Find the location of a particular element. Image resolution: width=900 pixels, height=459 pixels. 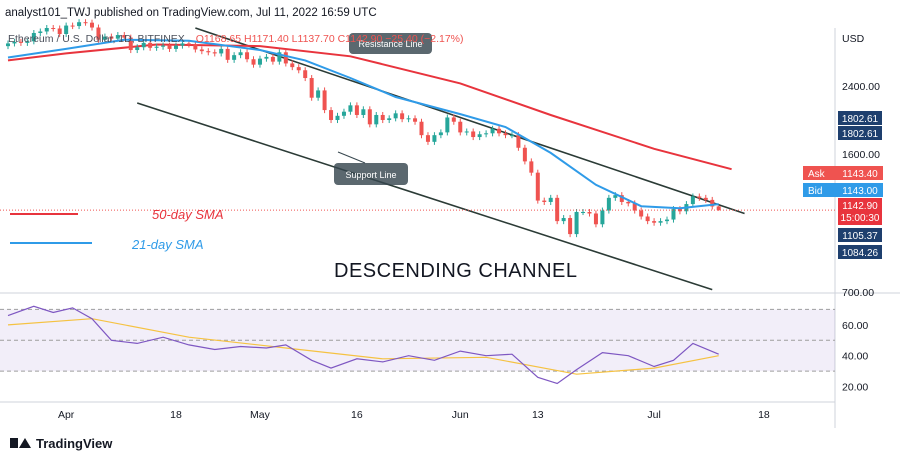

currency-label: USD is located at coordinates (853, 39).